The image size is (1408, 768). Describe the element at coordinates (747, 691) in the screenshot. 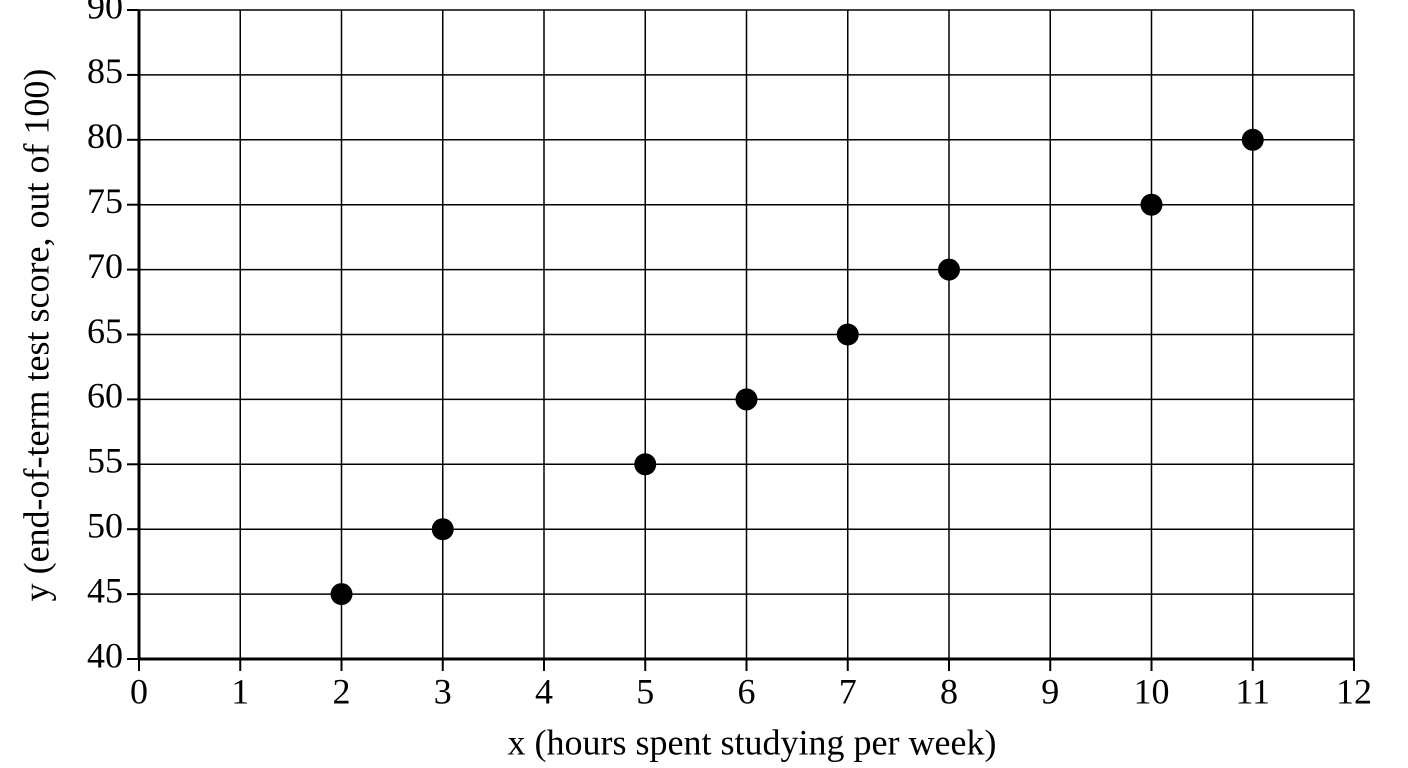

I see `x-tick-label: 6` at that location.